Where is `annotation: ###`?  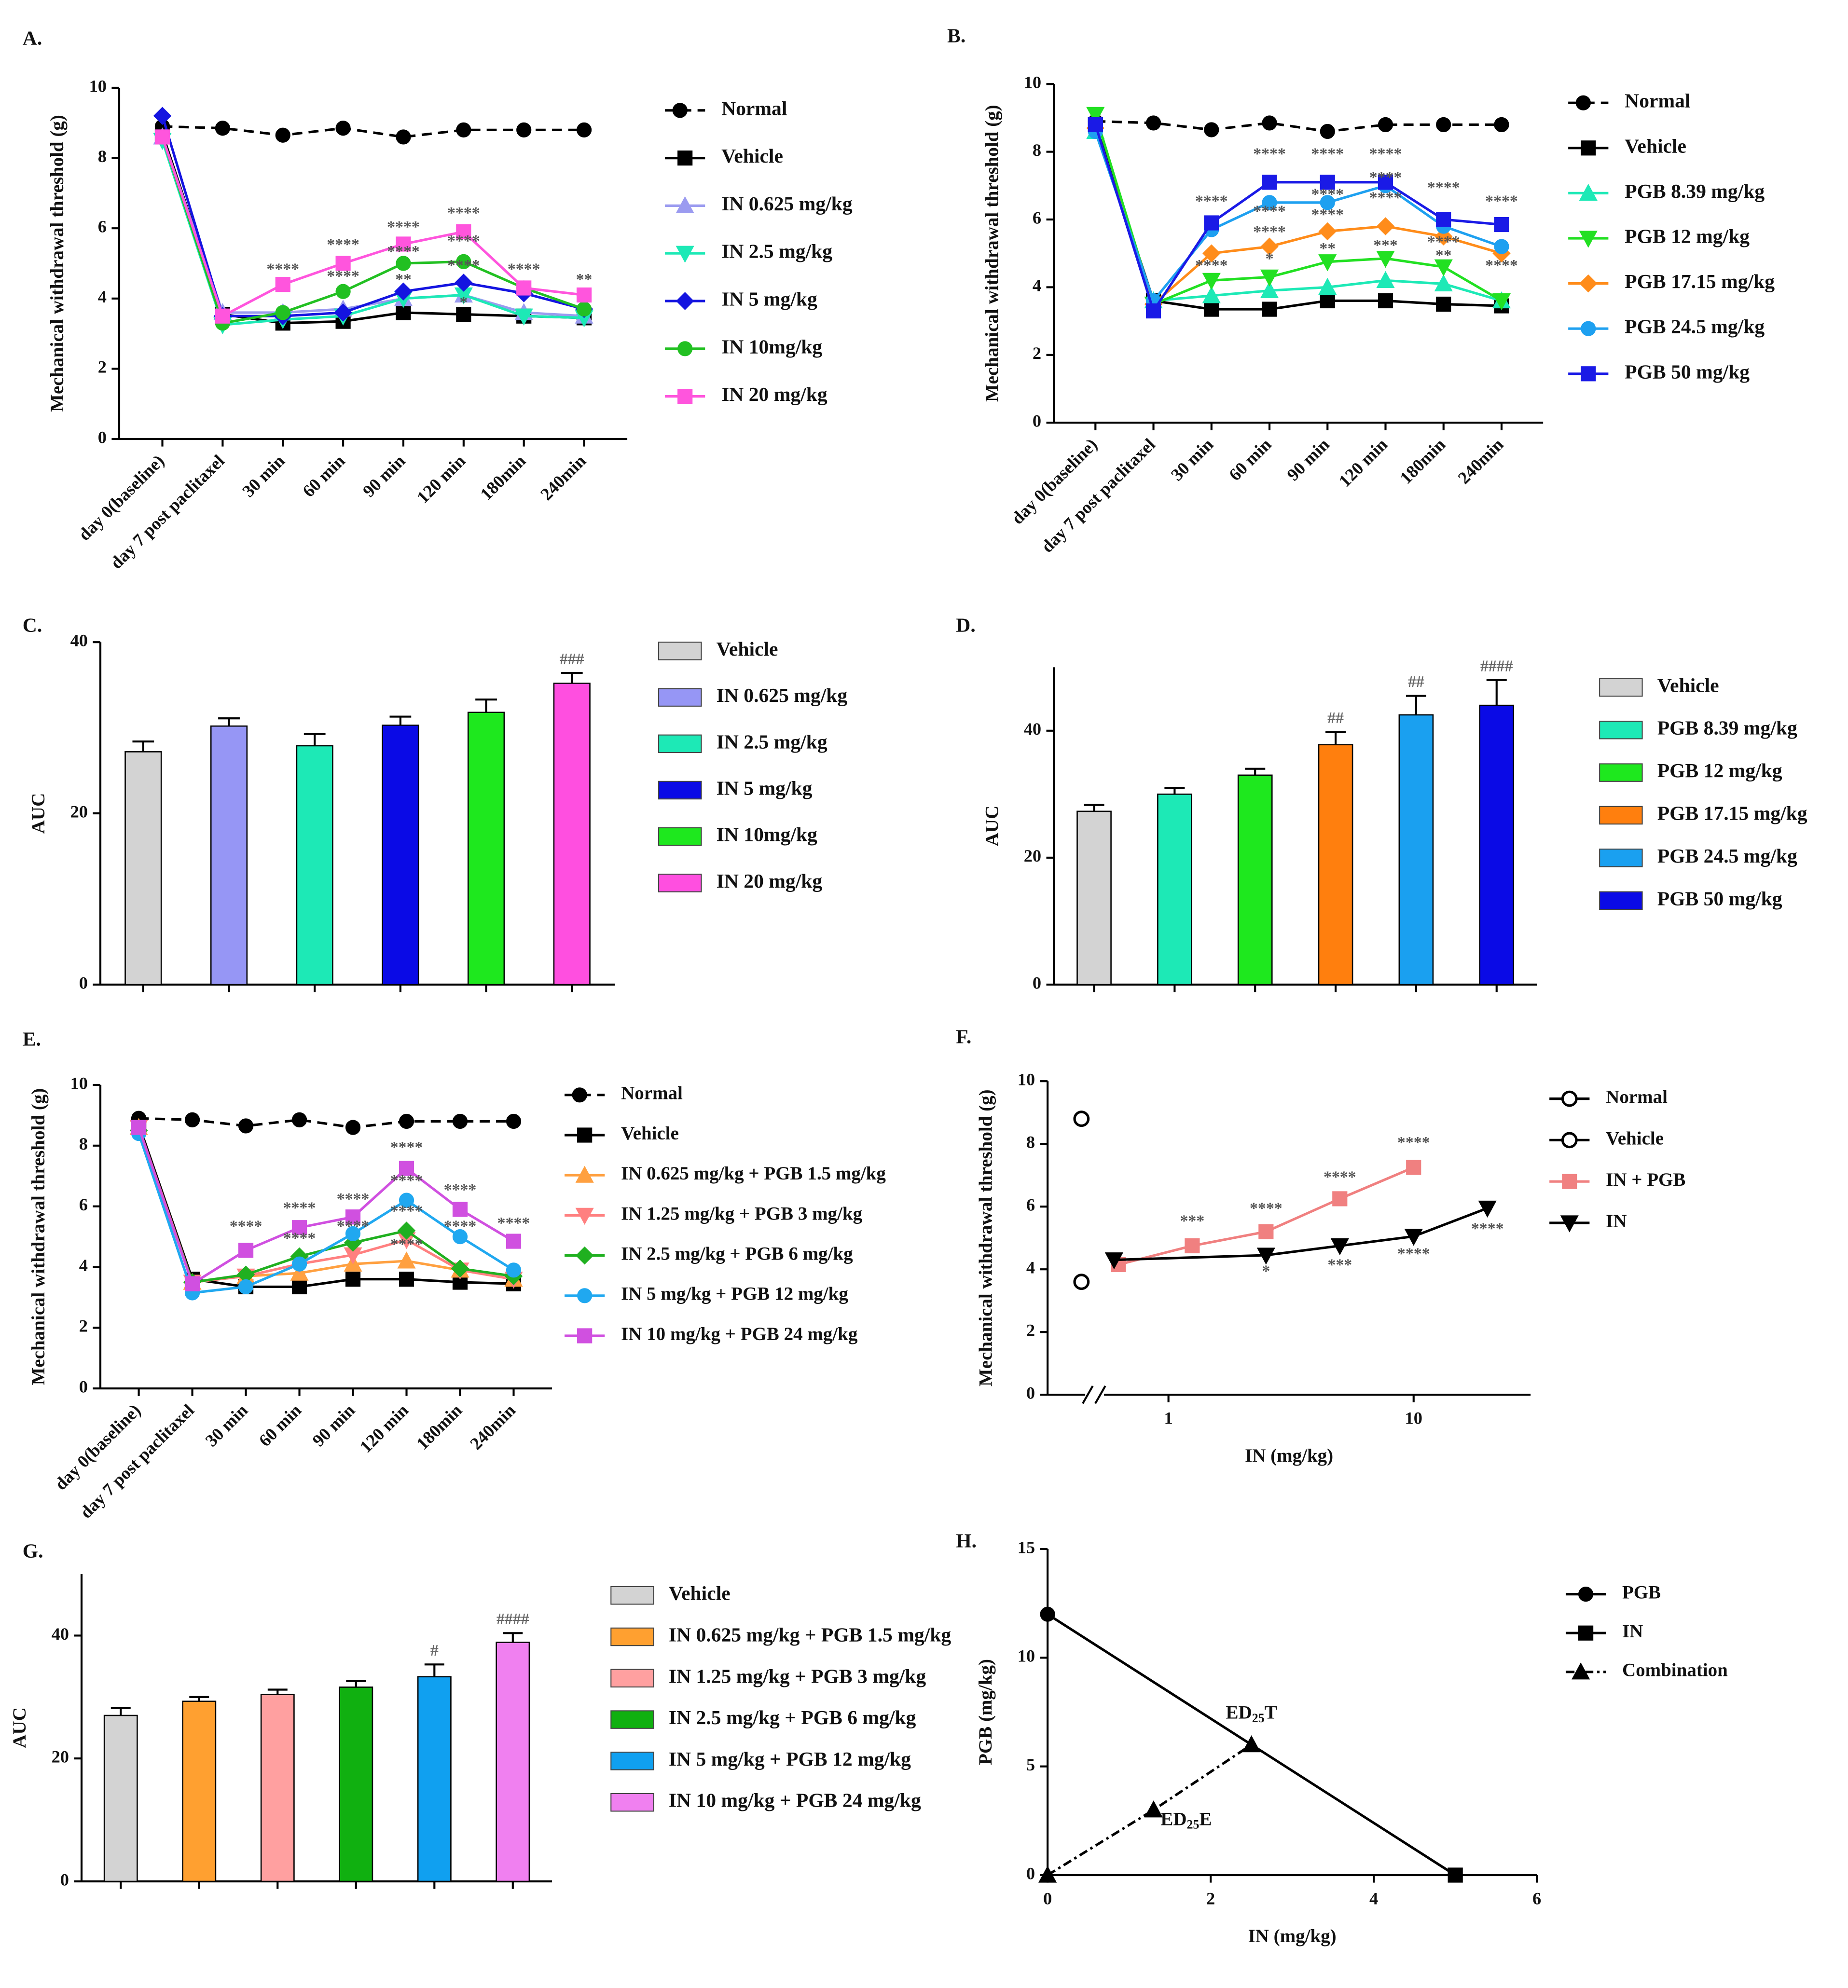
annotation: ### is located at coordinates (572, 659).